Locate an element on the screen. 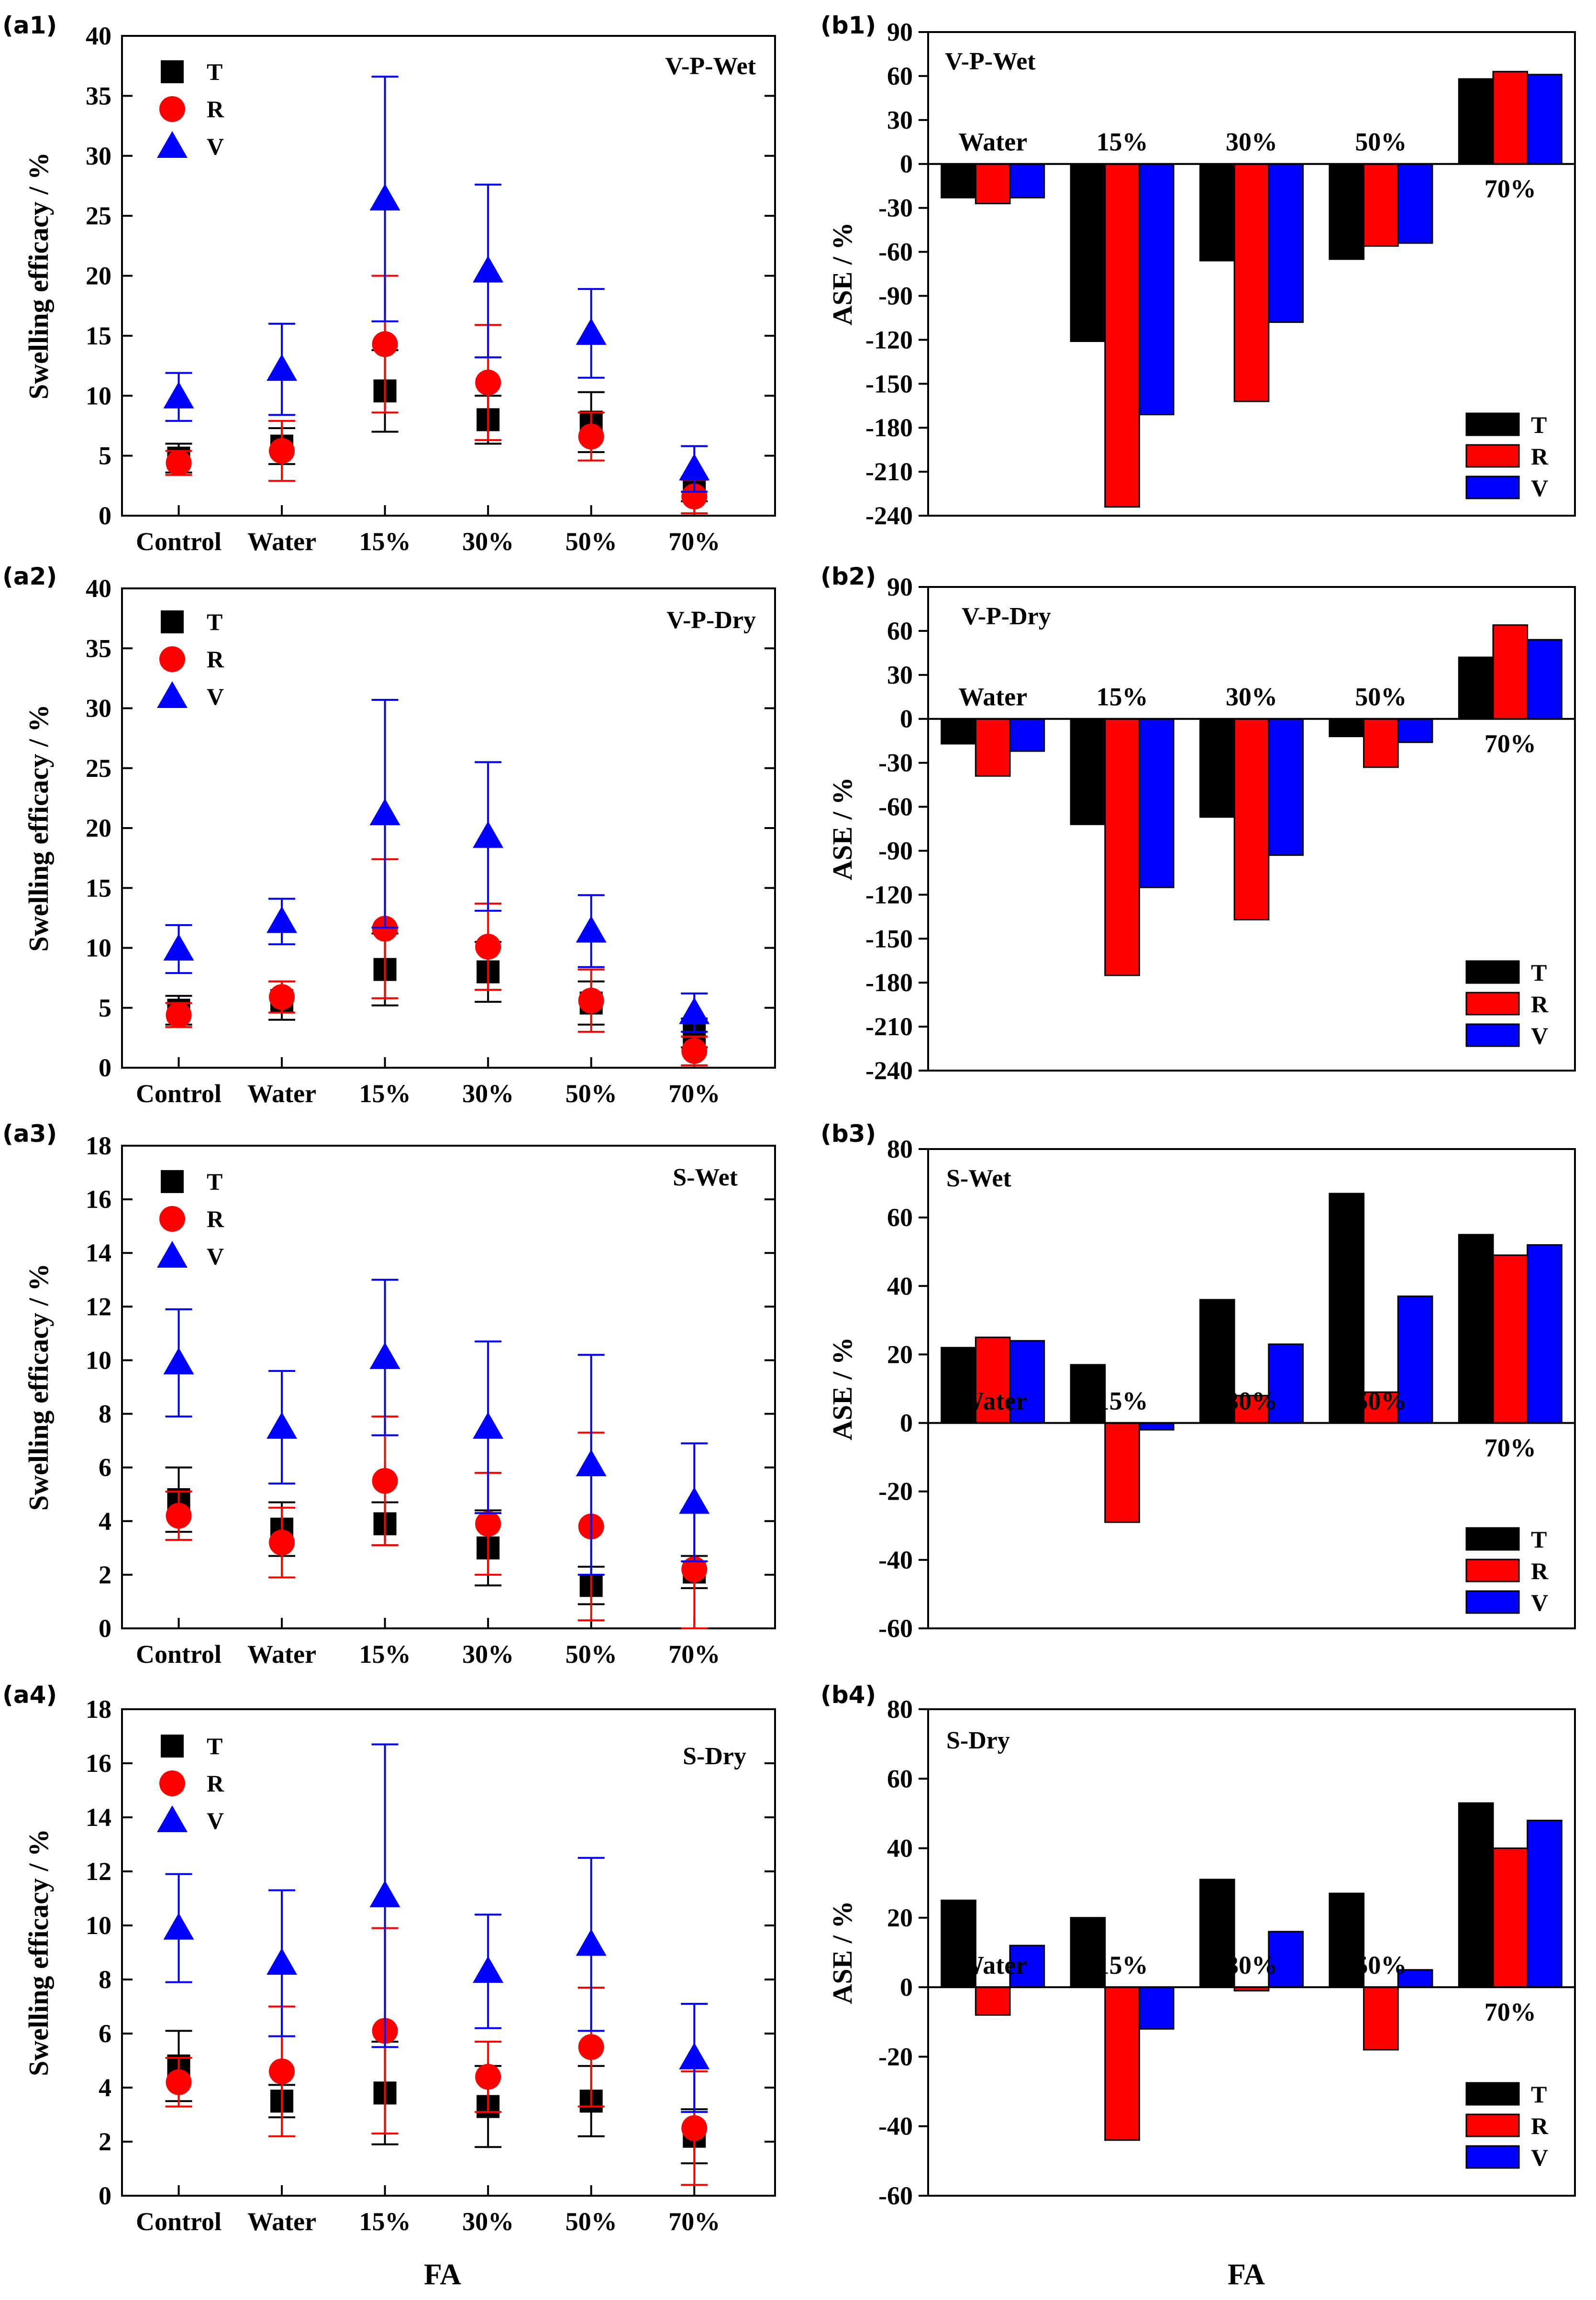 This screenshot has width=1596, height=2300. y-tick-label: 16 is located at coordinates (99, 1199).